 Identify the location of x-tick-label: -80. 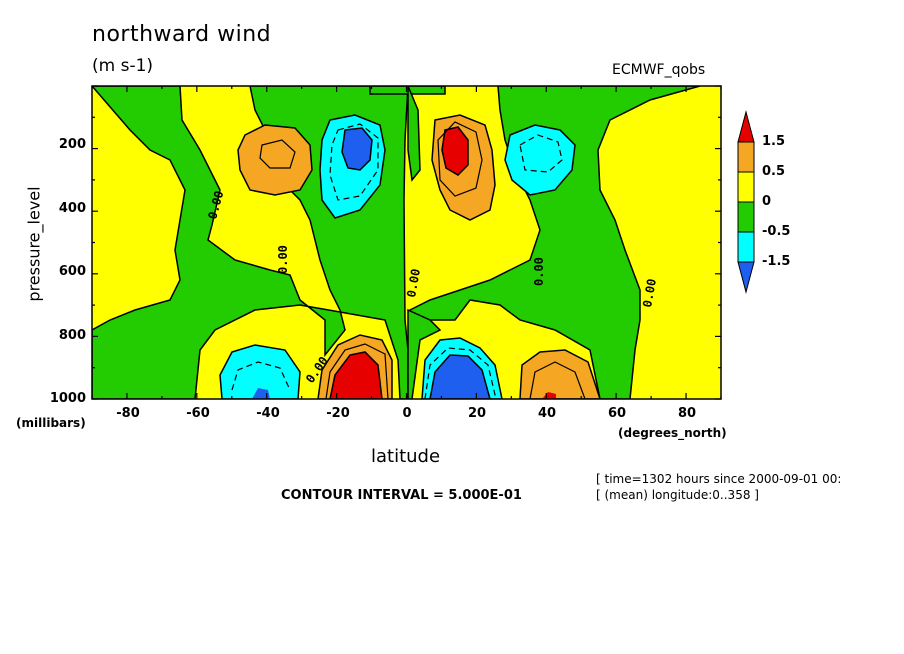
(128, 413).